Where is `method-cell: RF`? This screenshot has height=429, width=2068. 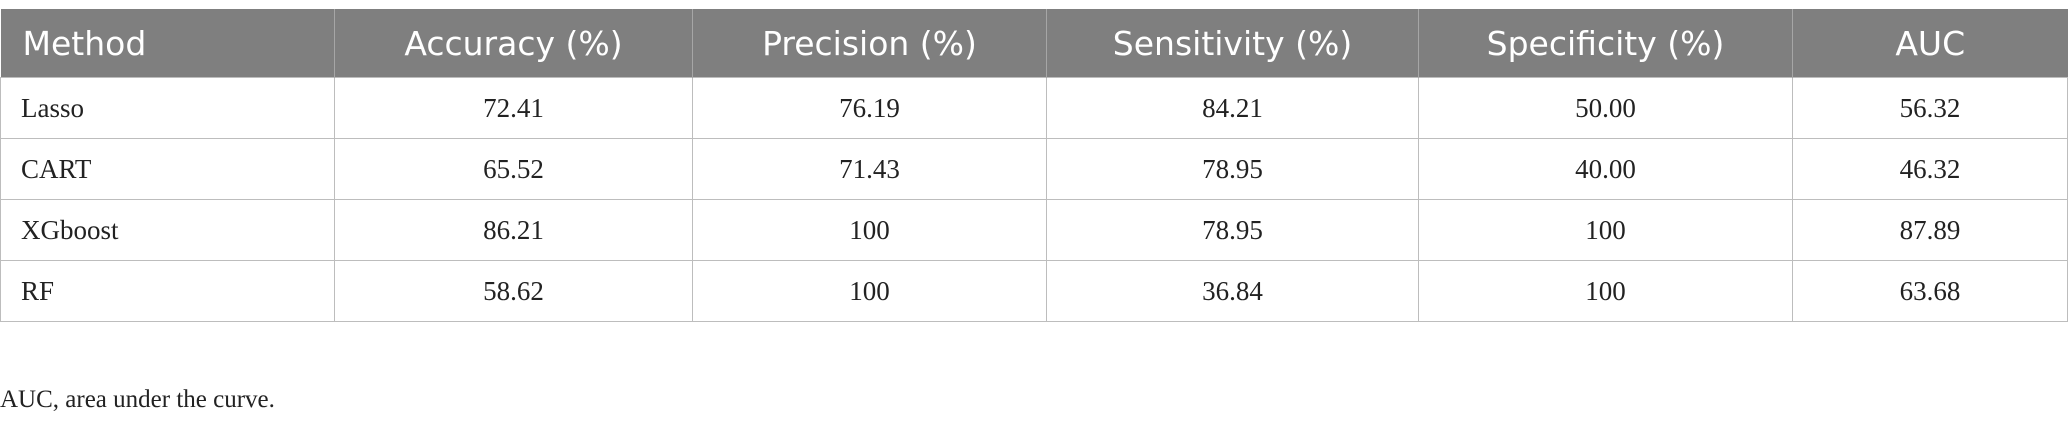 method-cell: RF is located at coordinates (167, 291).